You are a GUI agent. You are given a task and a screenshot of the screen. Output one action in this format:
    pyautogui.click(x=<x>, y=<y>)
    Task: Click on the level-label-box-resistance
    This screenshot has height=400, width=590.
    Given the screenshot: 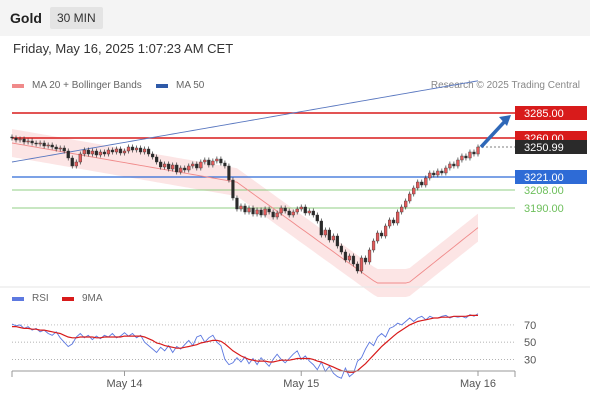 What is the action you would take?
    pyautogui.click(x=551, y=113)
    